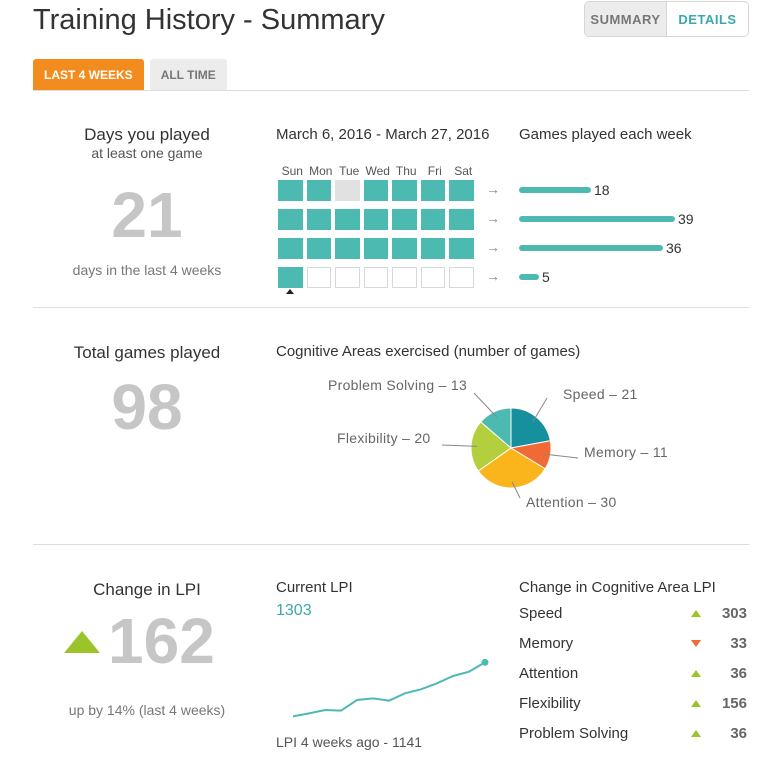 Image resolution: width=776 pixels, height=765 pixels. I want to click on area-lpi-row: Flexibility 156, so click(633, 703).